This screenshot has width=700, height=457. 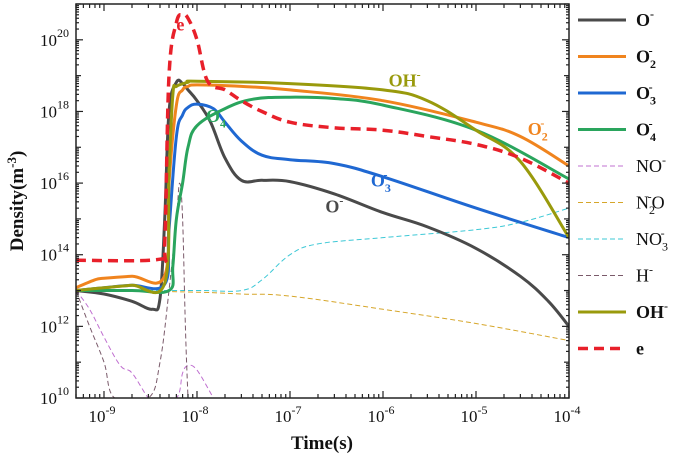 What do you see at coordinates (54, 324) in the screenshot?
I see `y-tick-label: 1012` at bounding box center [54, 324].